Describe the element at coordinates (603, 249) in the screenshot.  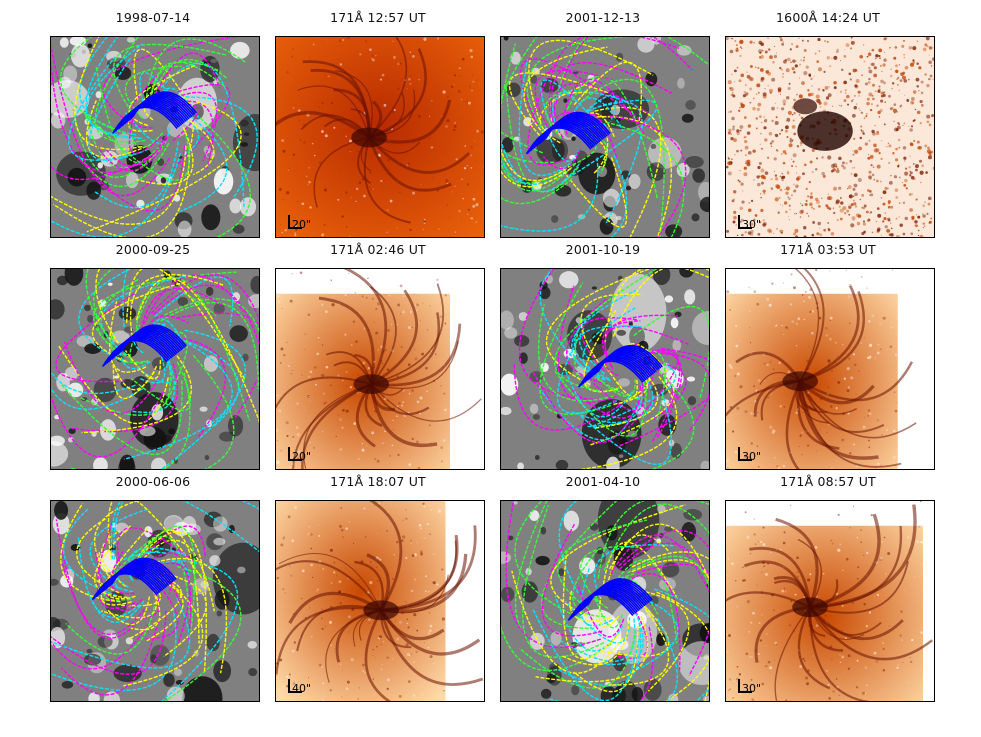
I see `panel-title: 2001-10-19` at that location.